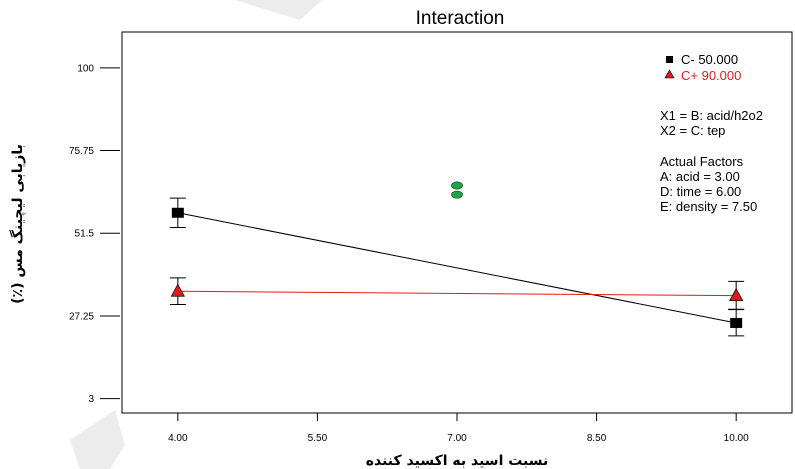  What do you see at coordinates (702, 161) in the screenshot?
I see `actual-factors-heading: Actual Factors` at bounding box center [702, 161].